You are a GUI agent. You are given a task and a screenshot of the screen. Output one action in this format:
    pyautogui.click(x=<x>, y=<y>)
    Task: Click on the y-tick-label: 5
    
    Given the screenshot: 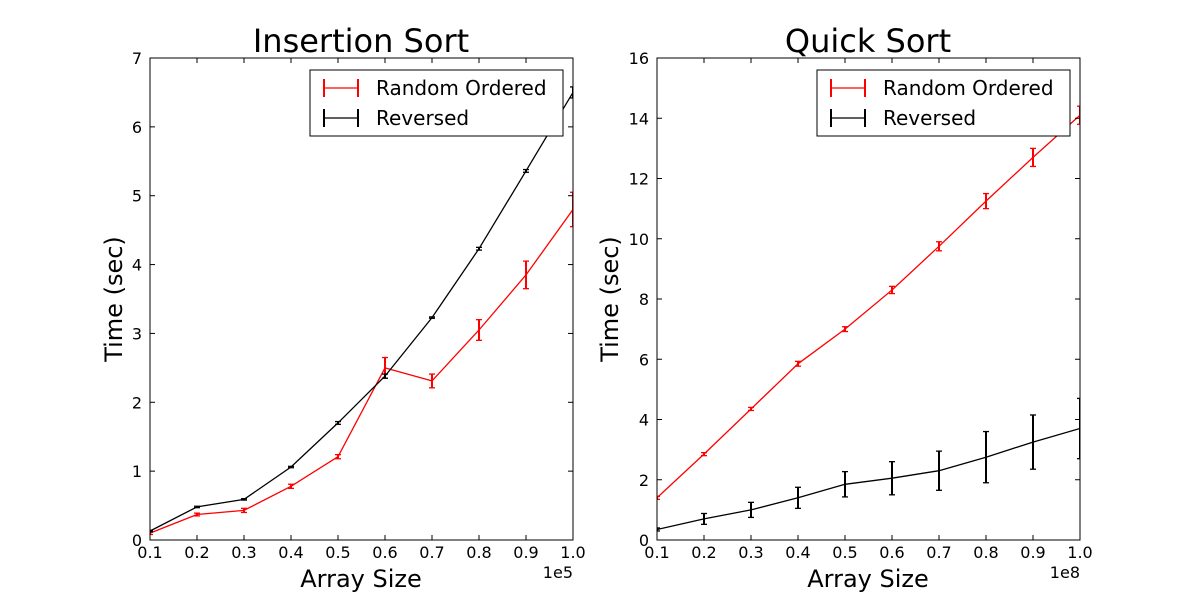 What is the action you would take?
    pyautogui.click(x=137, y=196)
    